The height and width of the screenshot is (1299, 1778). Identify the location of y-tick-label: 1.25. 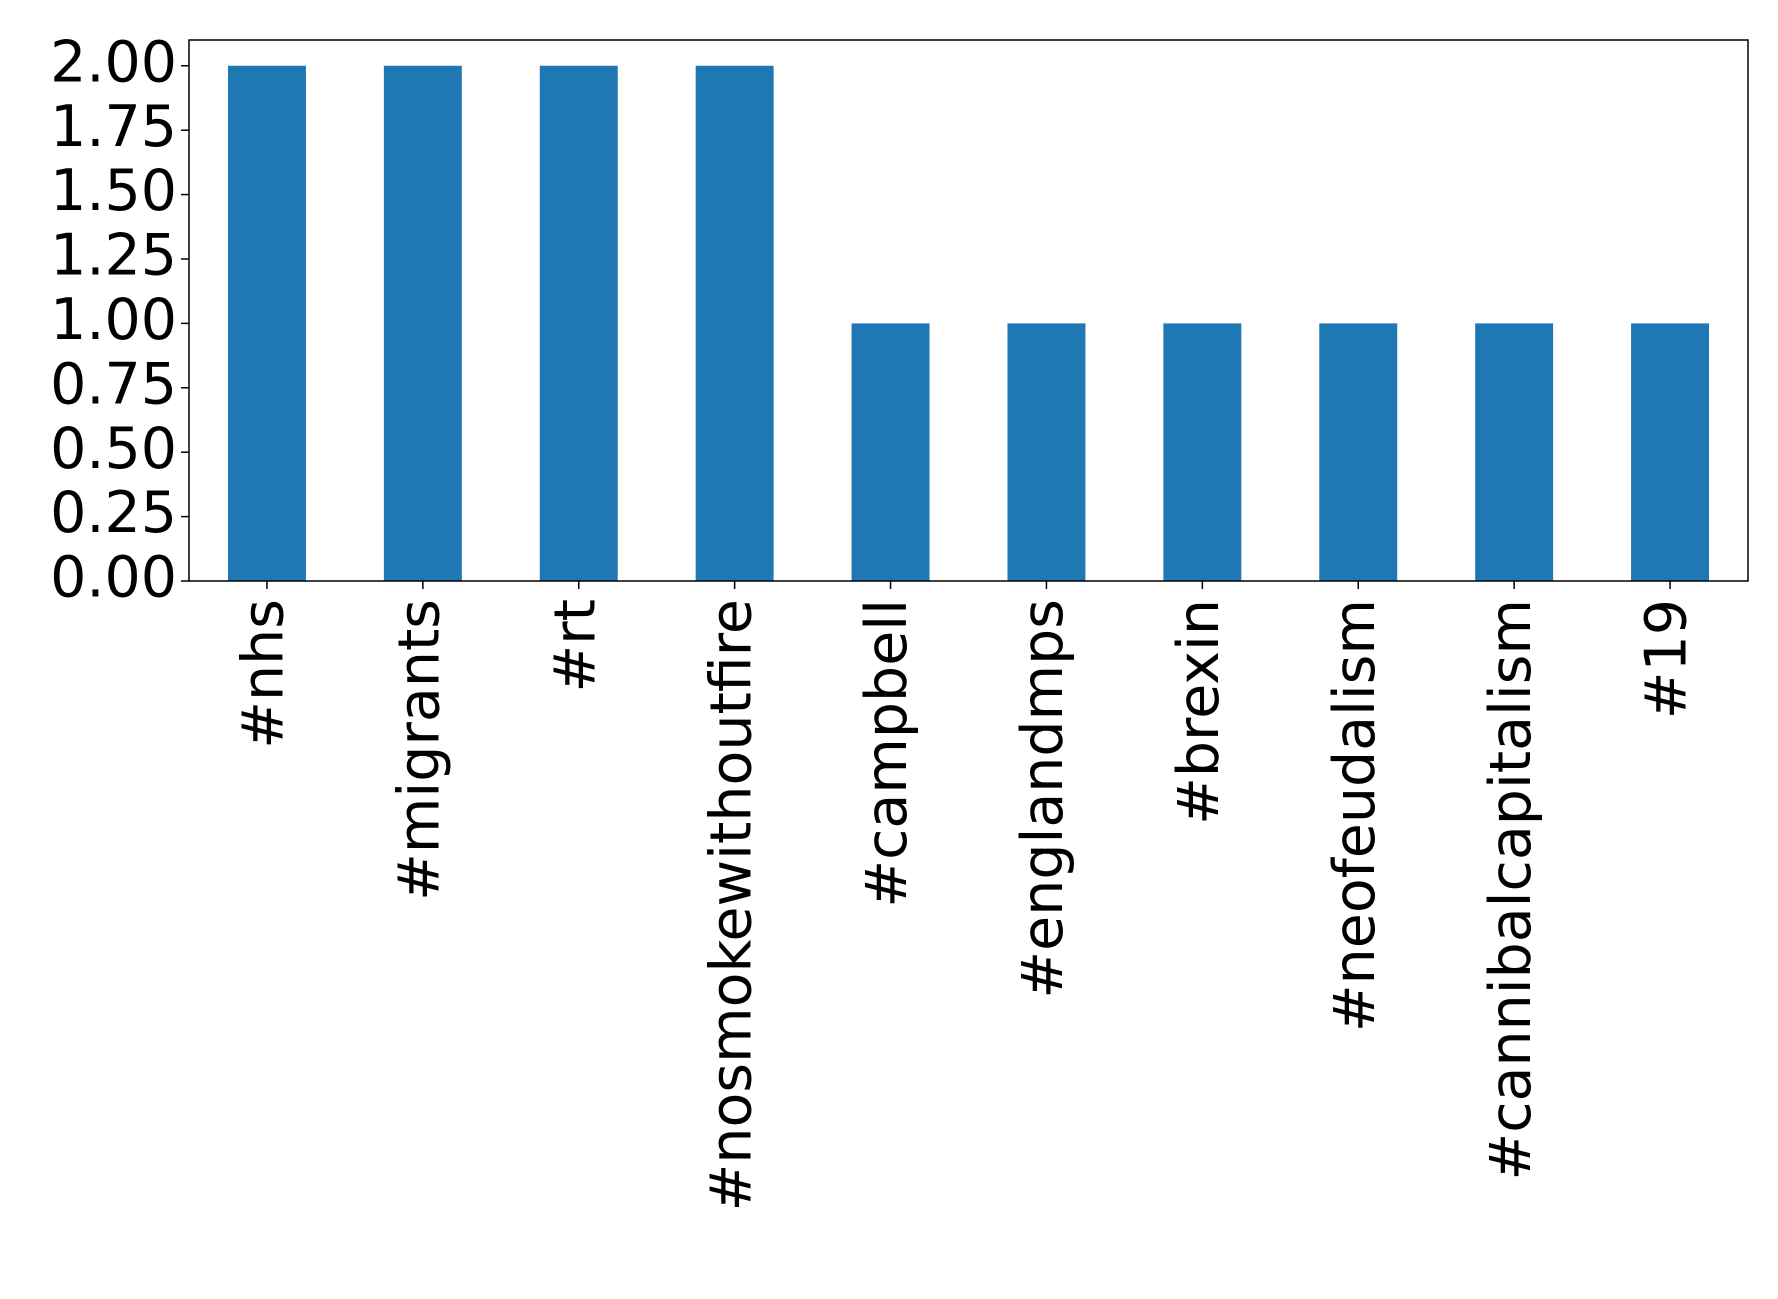
(113, 256).